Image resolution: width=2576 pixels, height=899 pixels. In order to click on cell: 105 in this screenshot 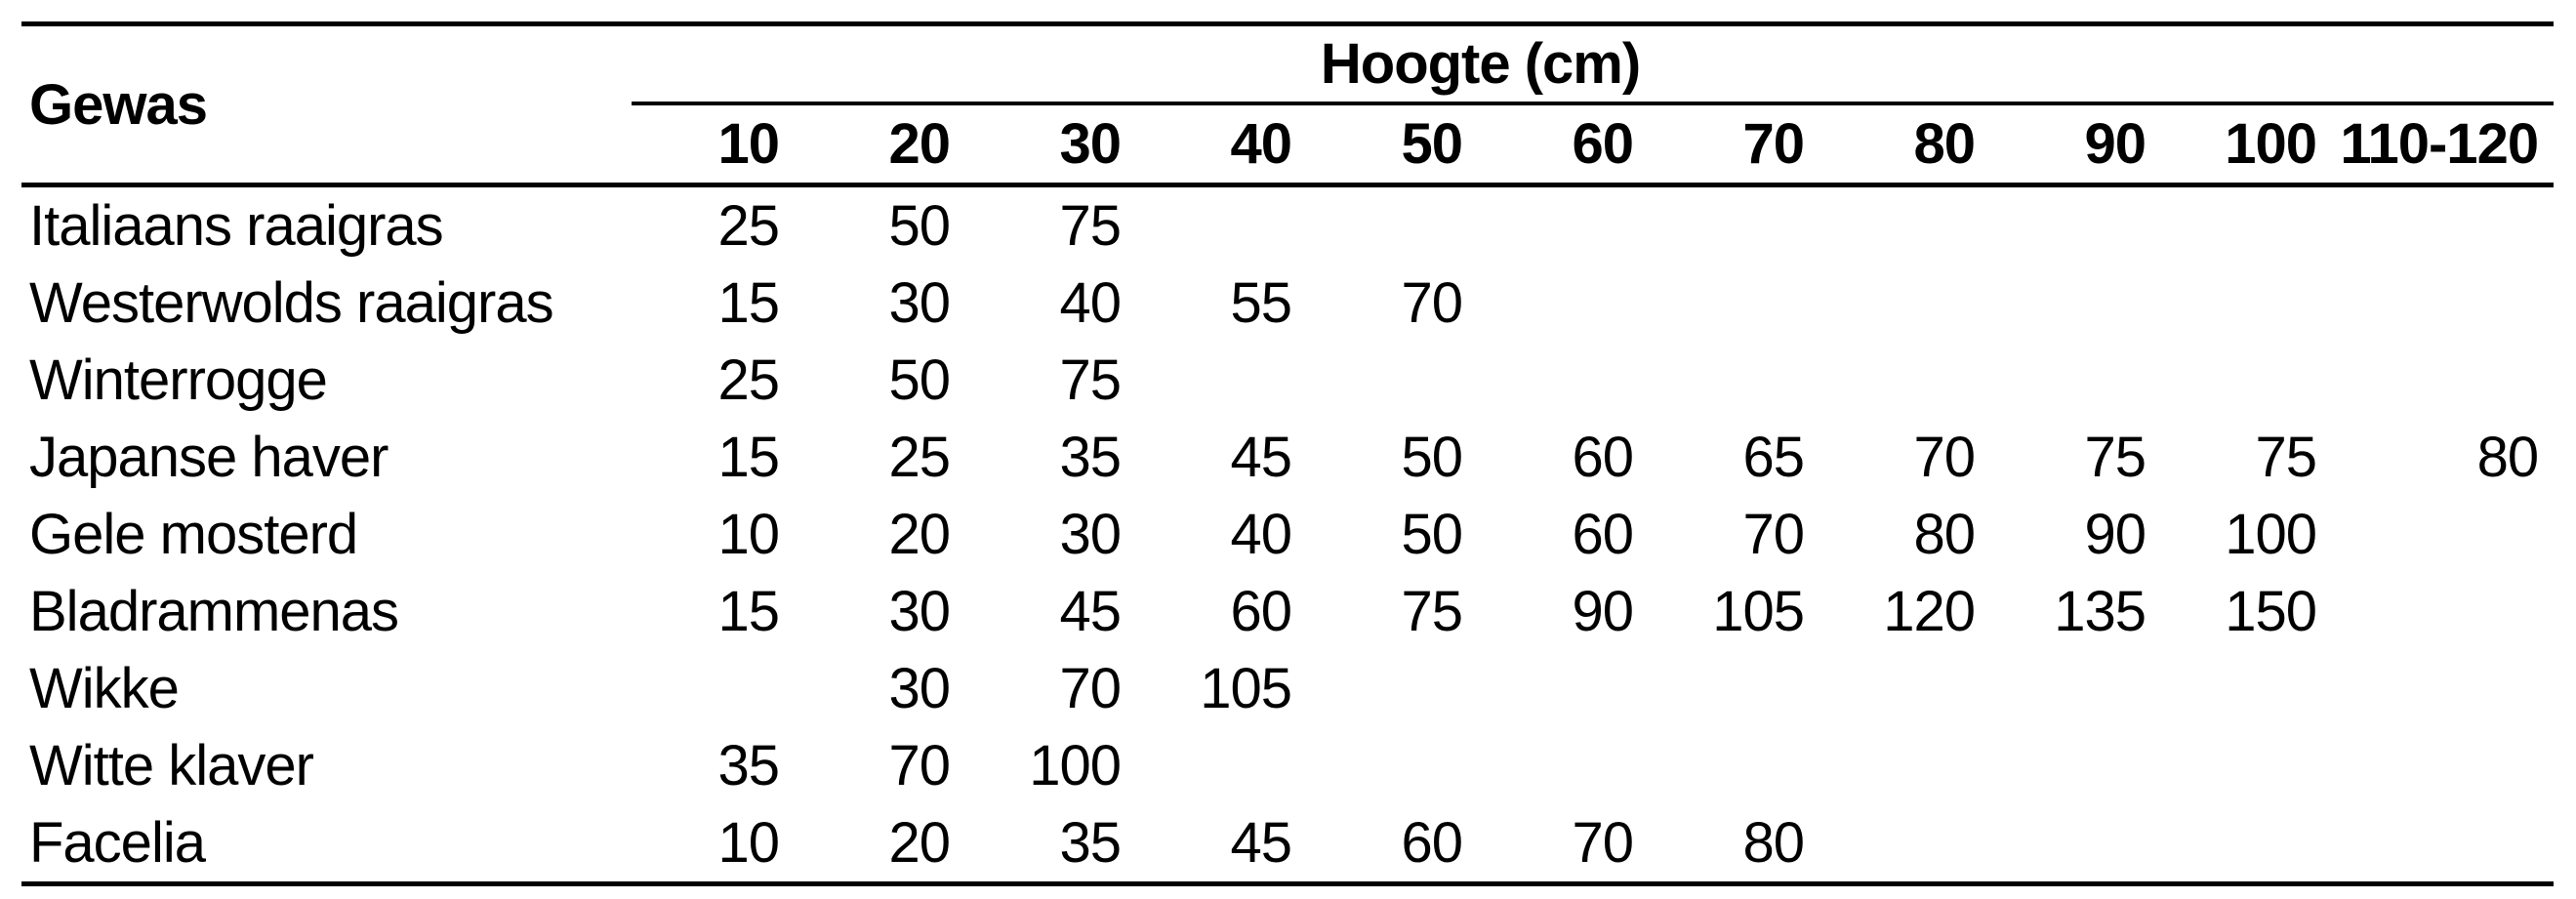, I will do `click(1758, 611)`.